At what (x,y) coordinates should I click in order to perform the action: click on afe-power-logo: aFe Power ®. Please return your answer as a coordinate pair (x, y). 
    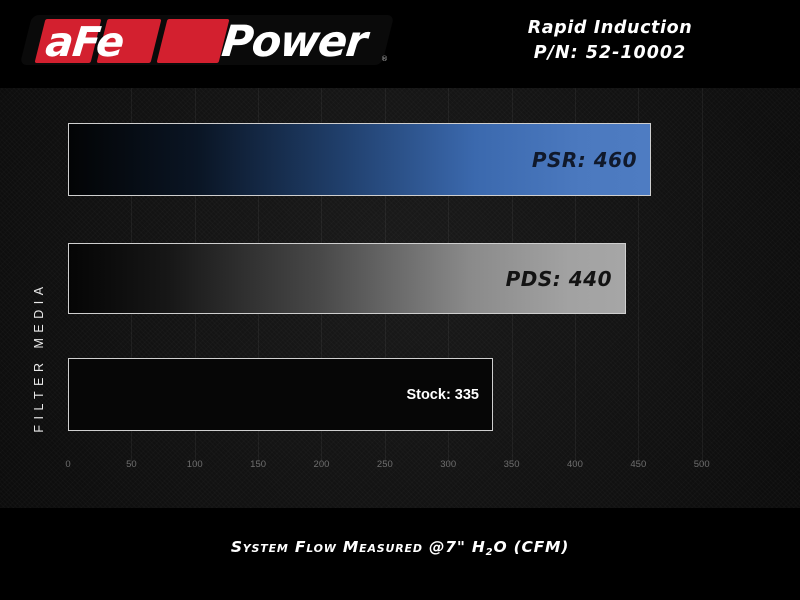
    Looking at the image, I should click on (207, 41).